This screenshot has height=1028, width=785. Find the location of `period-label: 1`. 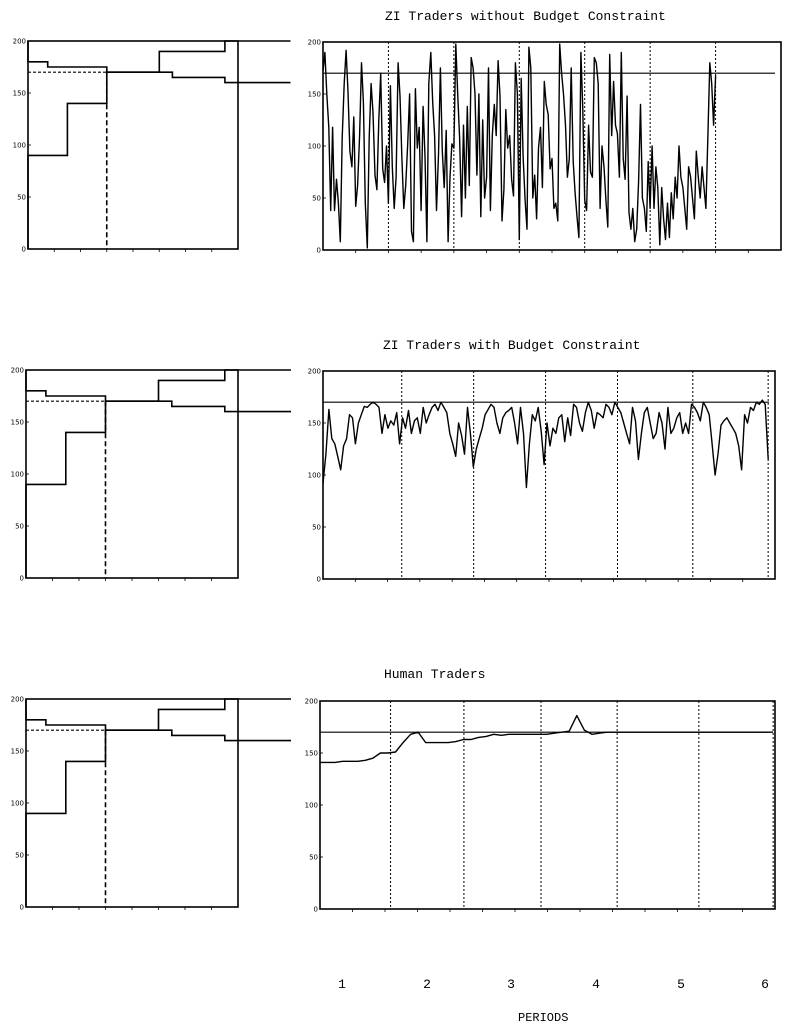

period-label: 1 is located at coordinates (342, 984).